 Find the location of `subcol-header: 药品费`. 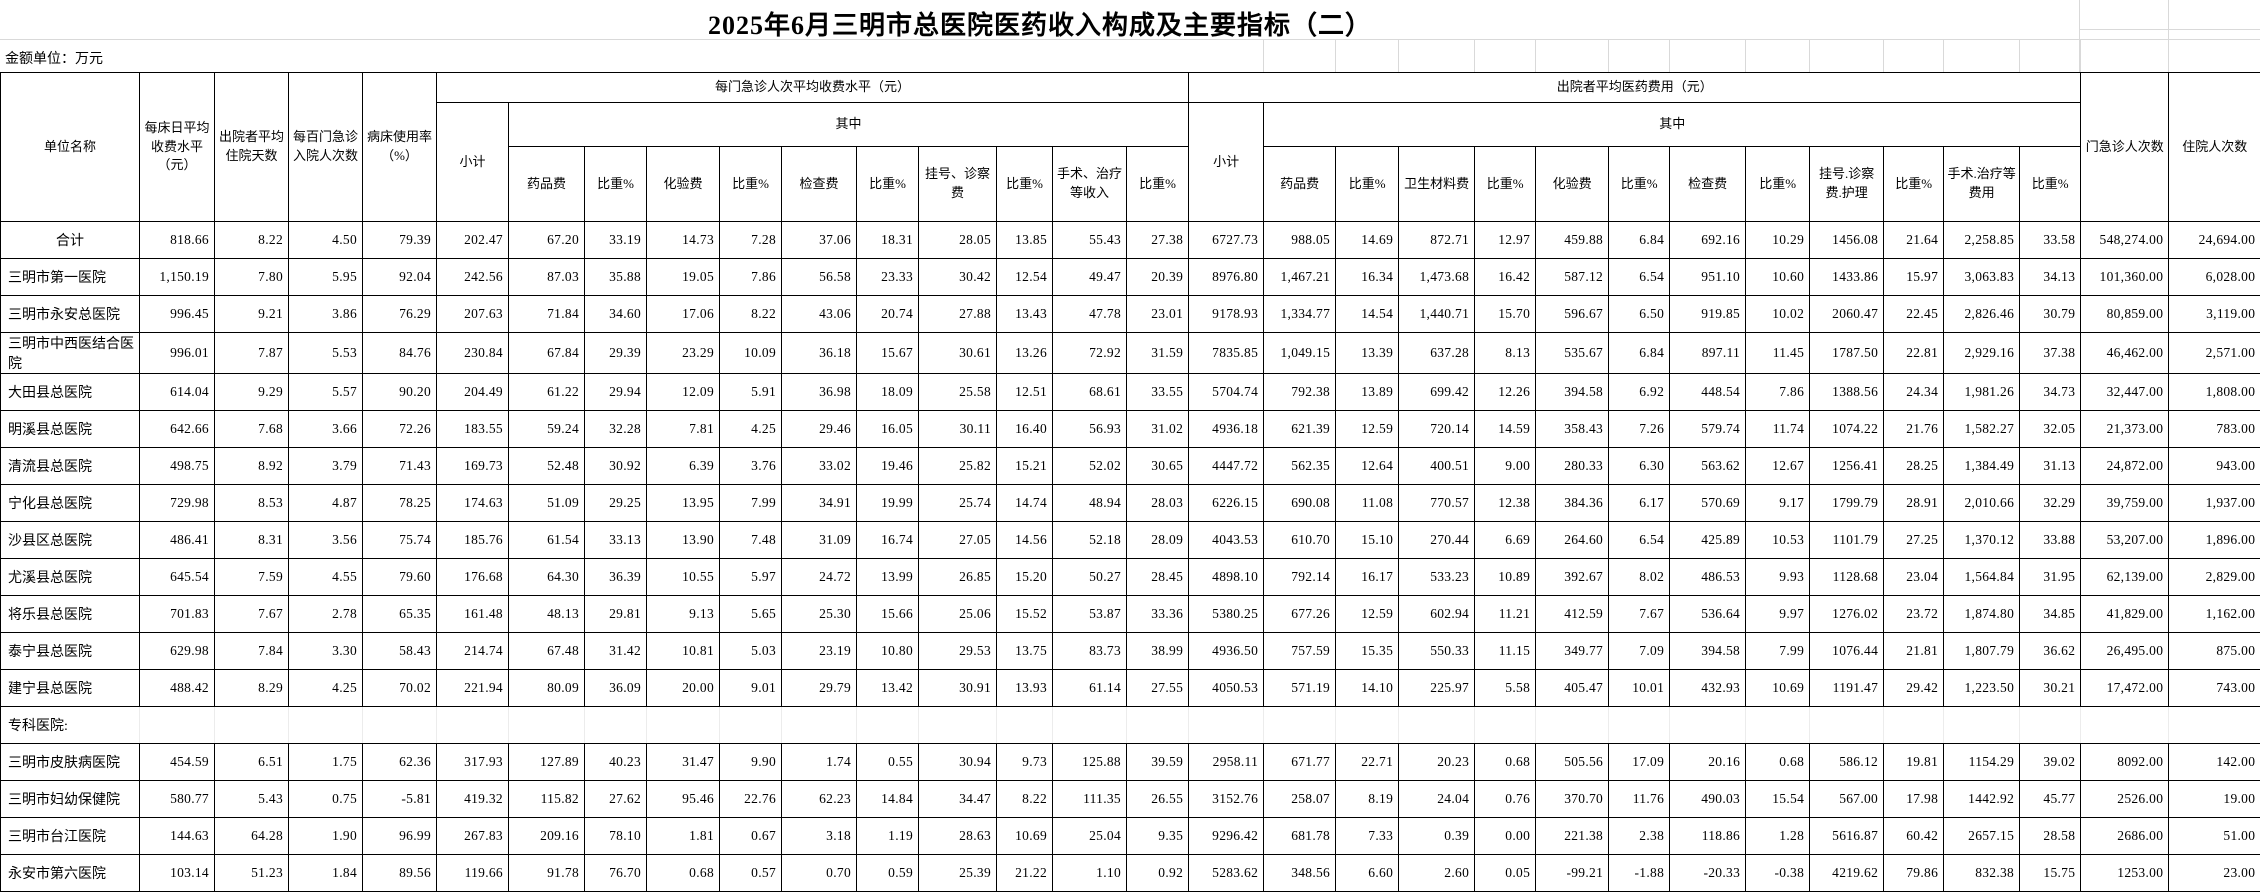

subcol-header: 药品费 is located at coordinates (547, 184).